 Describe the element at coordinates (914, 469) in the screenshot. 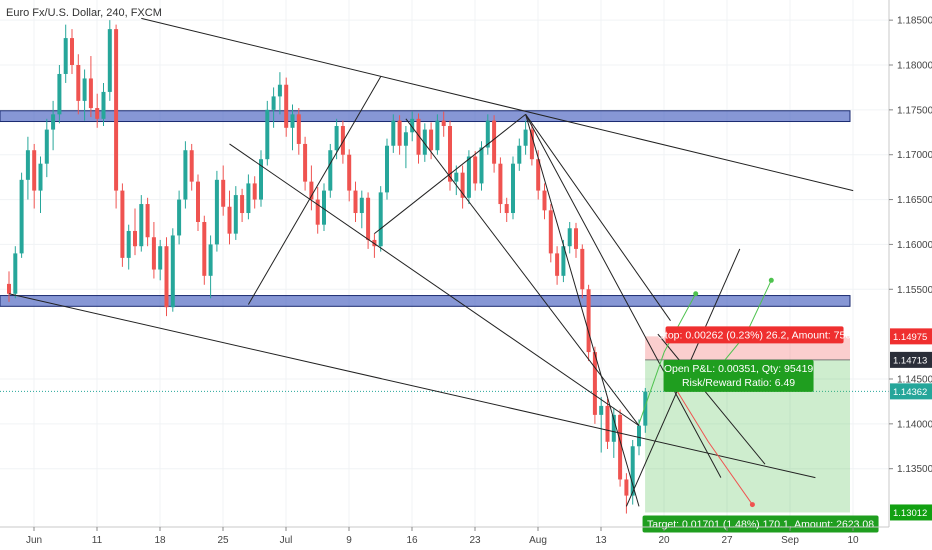

I see `price-tick-label: 1.13500` at that location.